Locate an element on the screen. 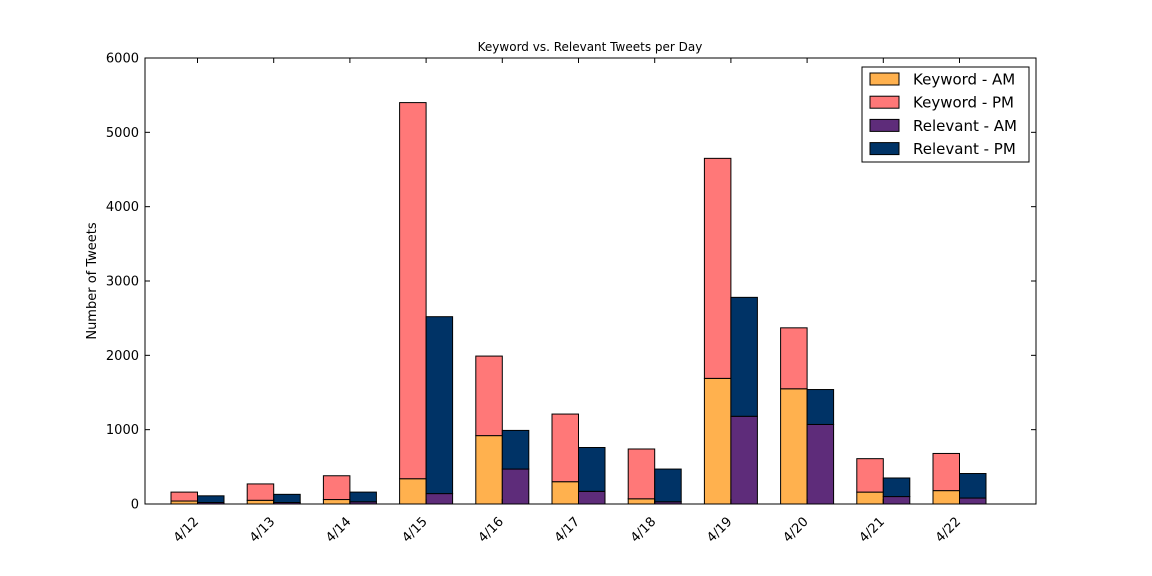 The width and height of the screenshot is (1152, 576). y-tick-label: 0 is located at coordinates (135, 505).